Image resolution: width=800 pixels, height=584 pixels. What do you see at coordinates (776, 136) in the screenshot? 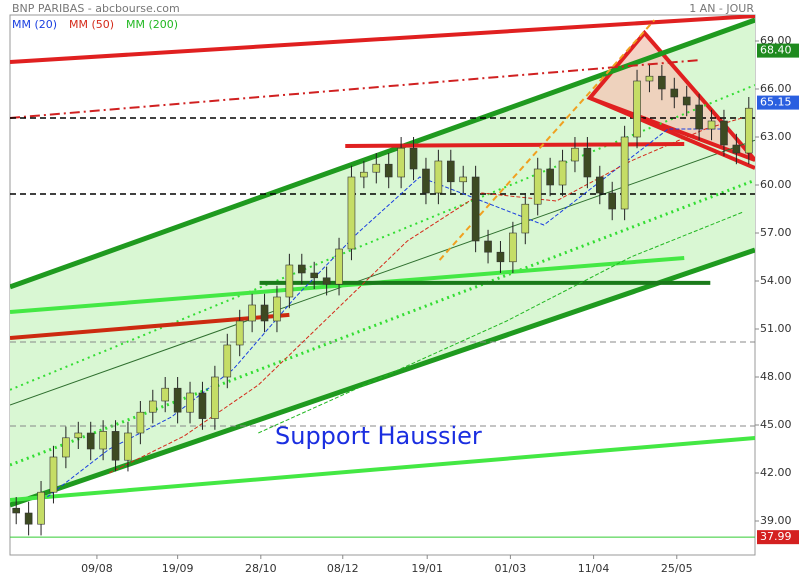
I see `y-tick-label: 63.00` at bounding box center [776, 136].